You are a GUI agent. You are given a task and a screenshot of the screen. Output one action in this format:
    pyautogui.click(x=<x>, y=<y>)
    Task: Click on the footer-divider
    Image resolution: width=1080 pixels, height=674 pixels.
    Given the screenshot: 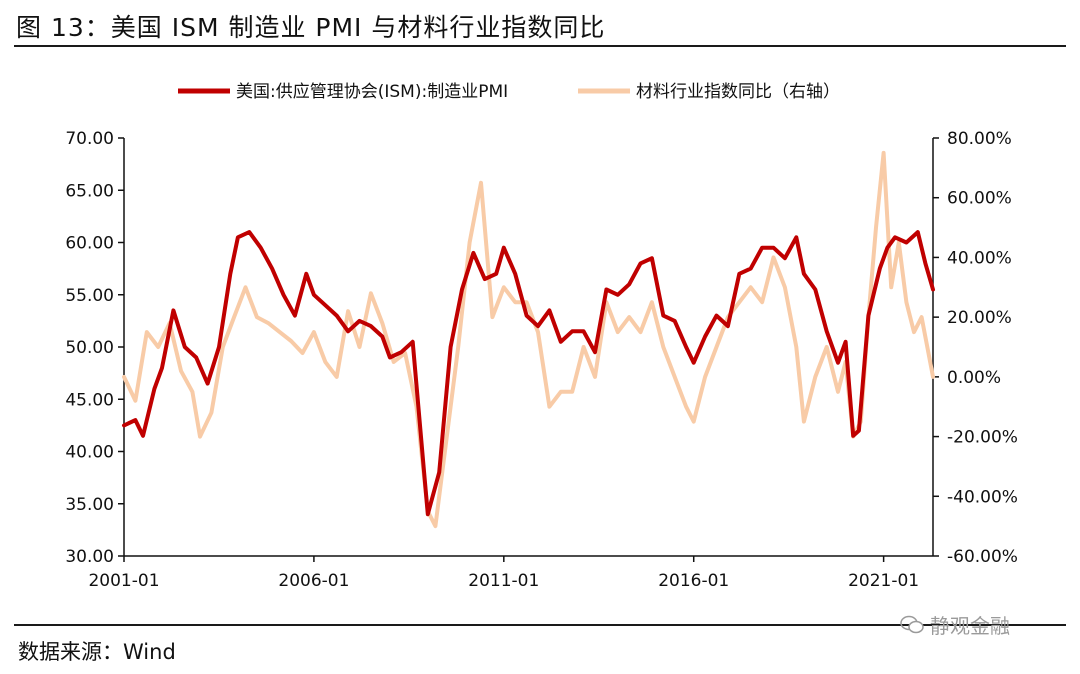 What is the action you would take?
    pyautogui.click(x=540, y=625)
    